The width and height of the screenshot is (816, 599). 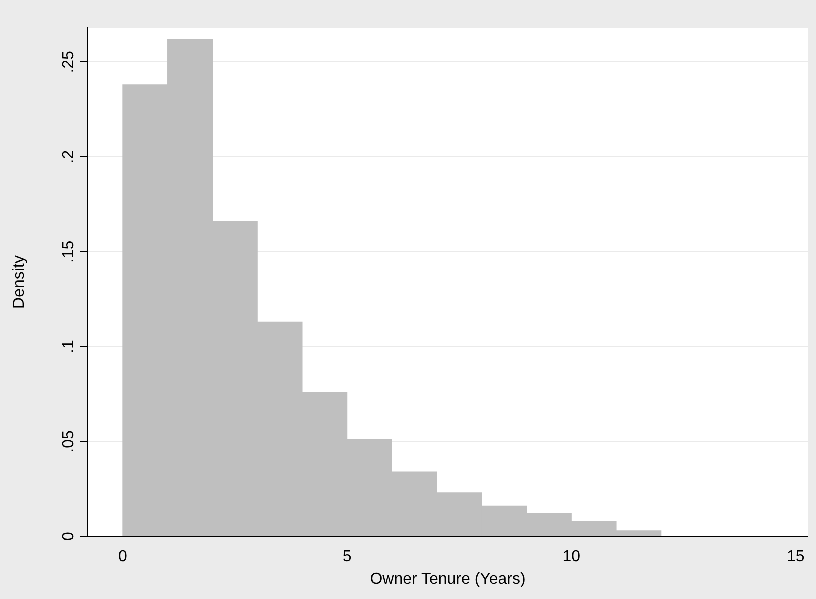 I want to click on x-tick-label: 10, so click(x=571, y=557).